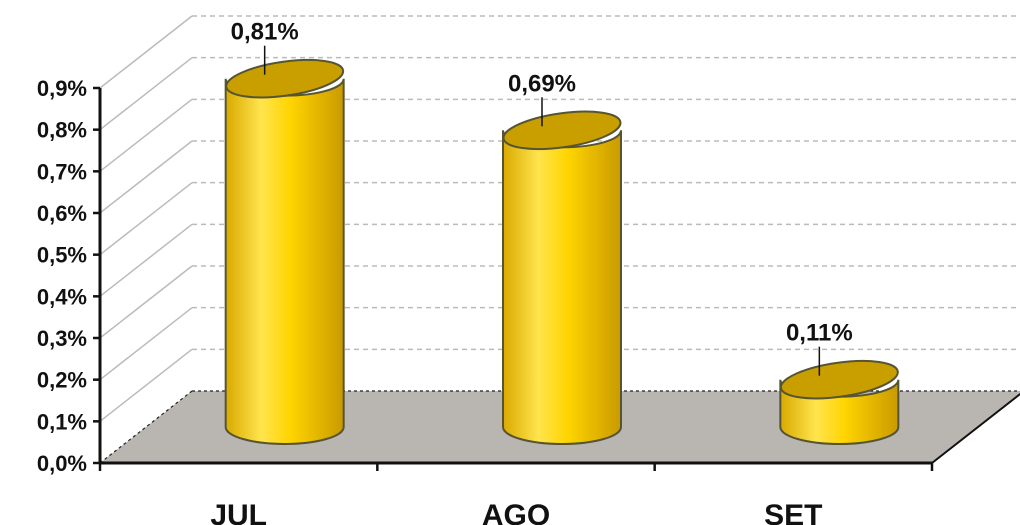 The image size is (1020, 525). What do you see at coordinates (793, 512) in the screenshot?
I see `x-category-label: SET` at bounding box center [793, 512].